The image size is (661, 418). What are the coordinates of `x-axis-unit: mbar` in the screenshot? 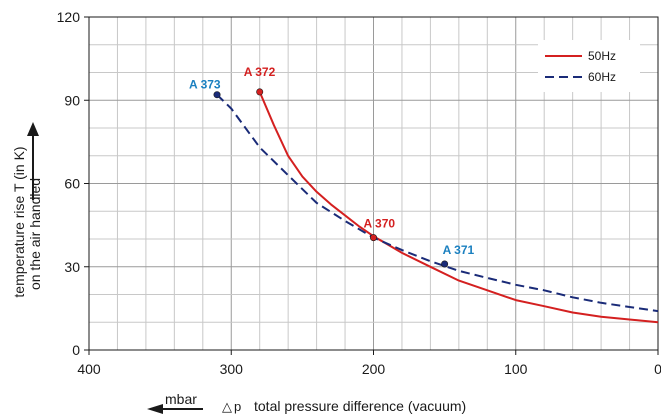 It's located at (181, 399).